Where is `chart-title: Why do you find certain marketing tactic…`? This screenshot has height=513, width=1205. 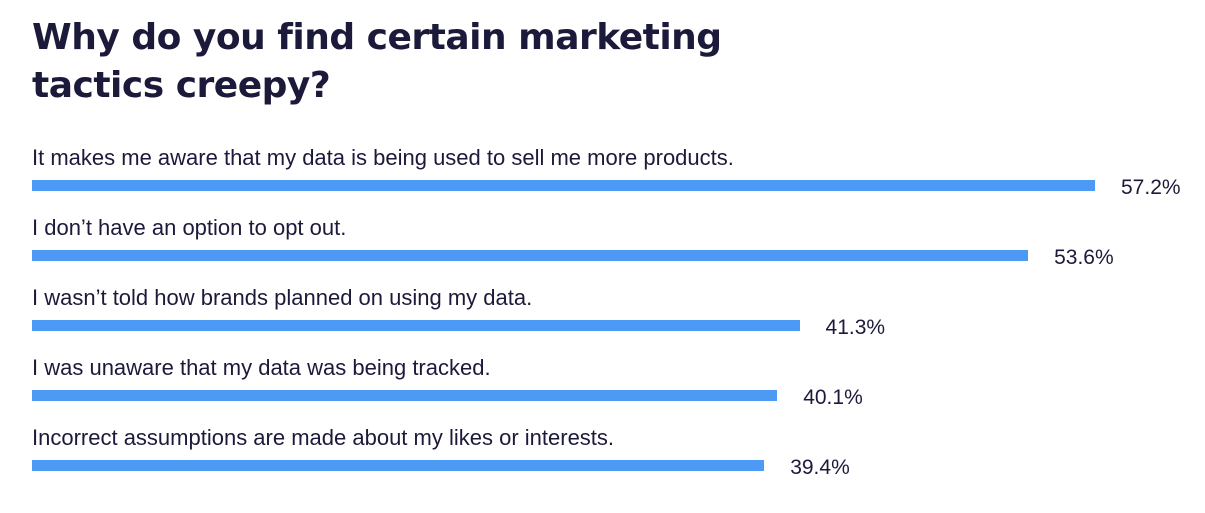
chart-title: Why do you find certain marketing tactic… is located at coordinates (377, 61).